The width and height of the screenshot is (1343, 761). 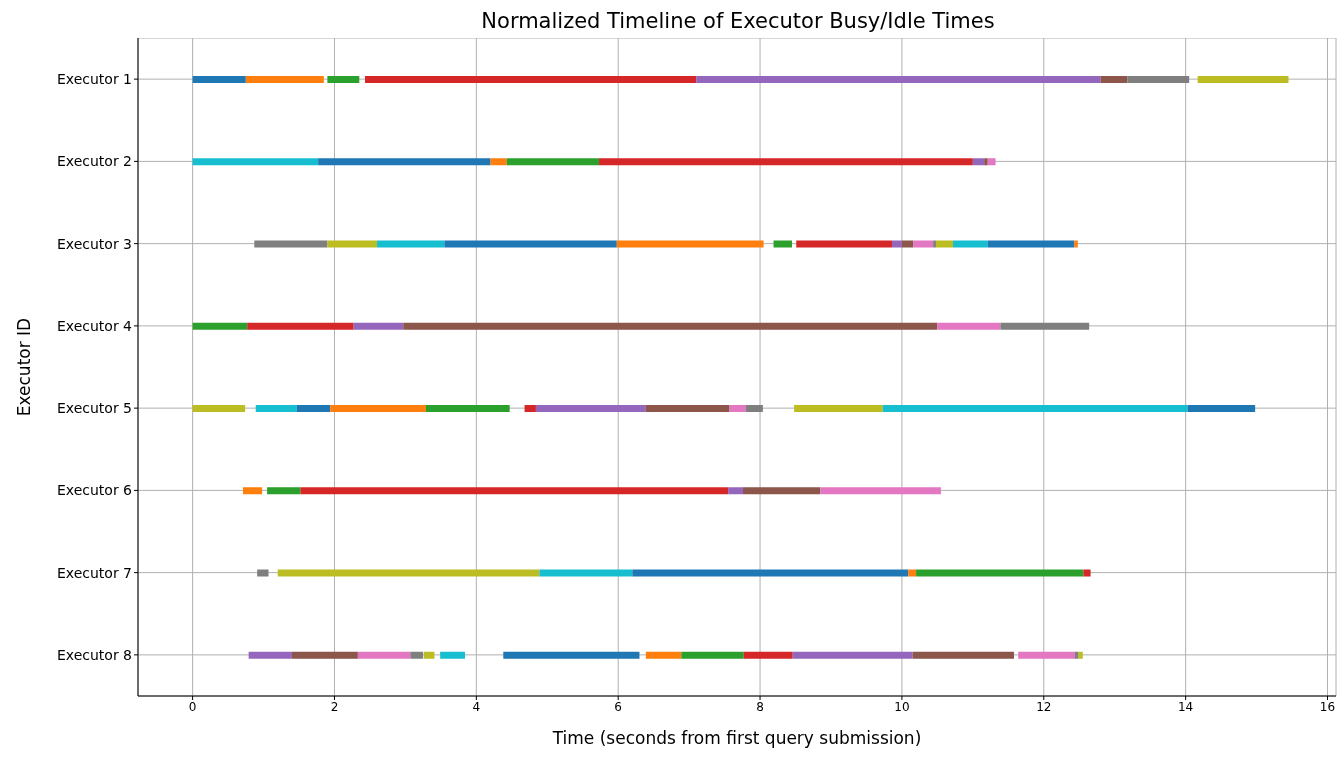 I want to click on x-tick-label: 16, so click(x=1327, y=706).